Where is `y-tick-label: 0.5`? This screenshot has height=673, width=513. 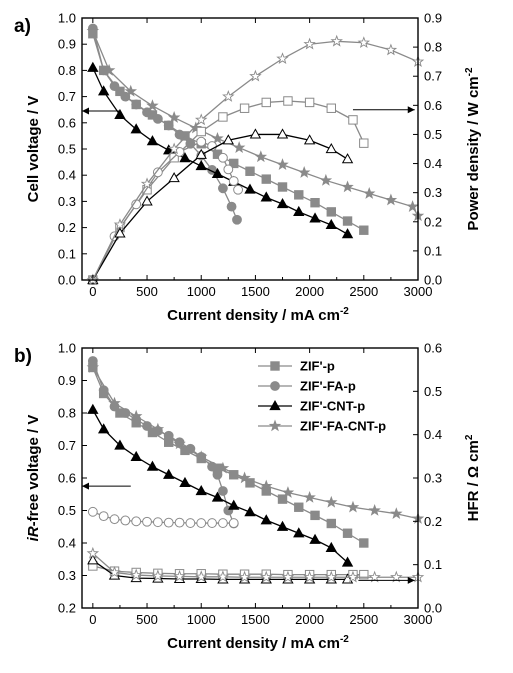 y-tick-label: 0.5 is located at coordinates (67, 149).